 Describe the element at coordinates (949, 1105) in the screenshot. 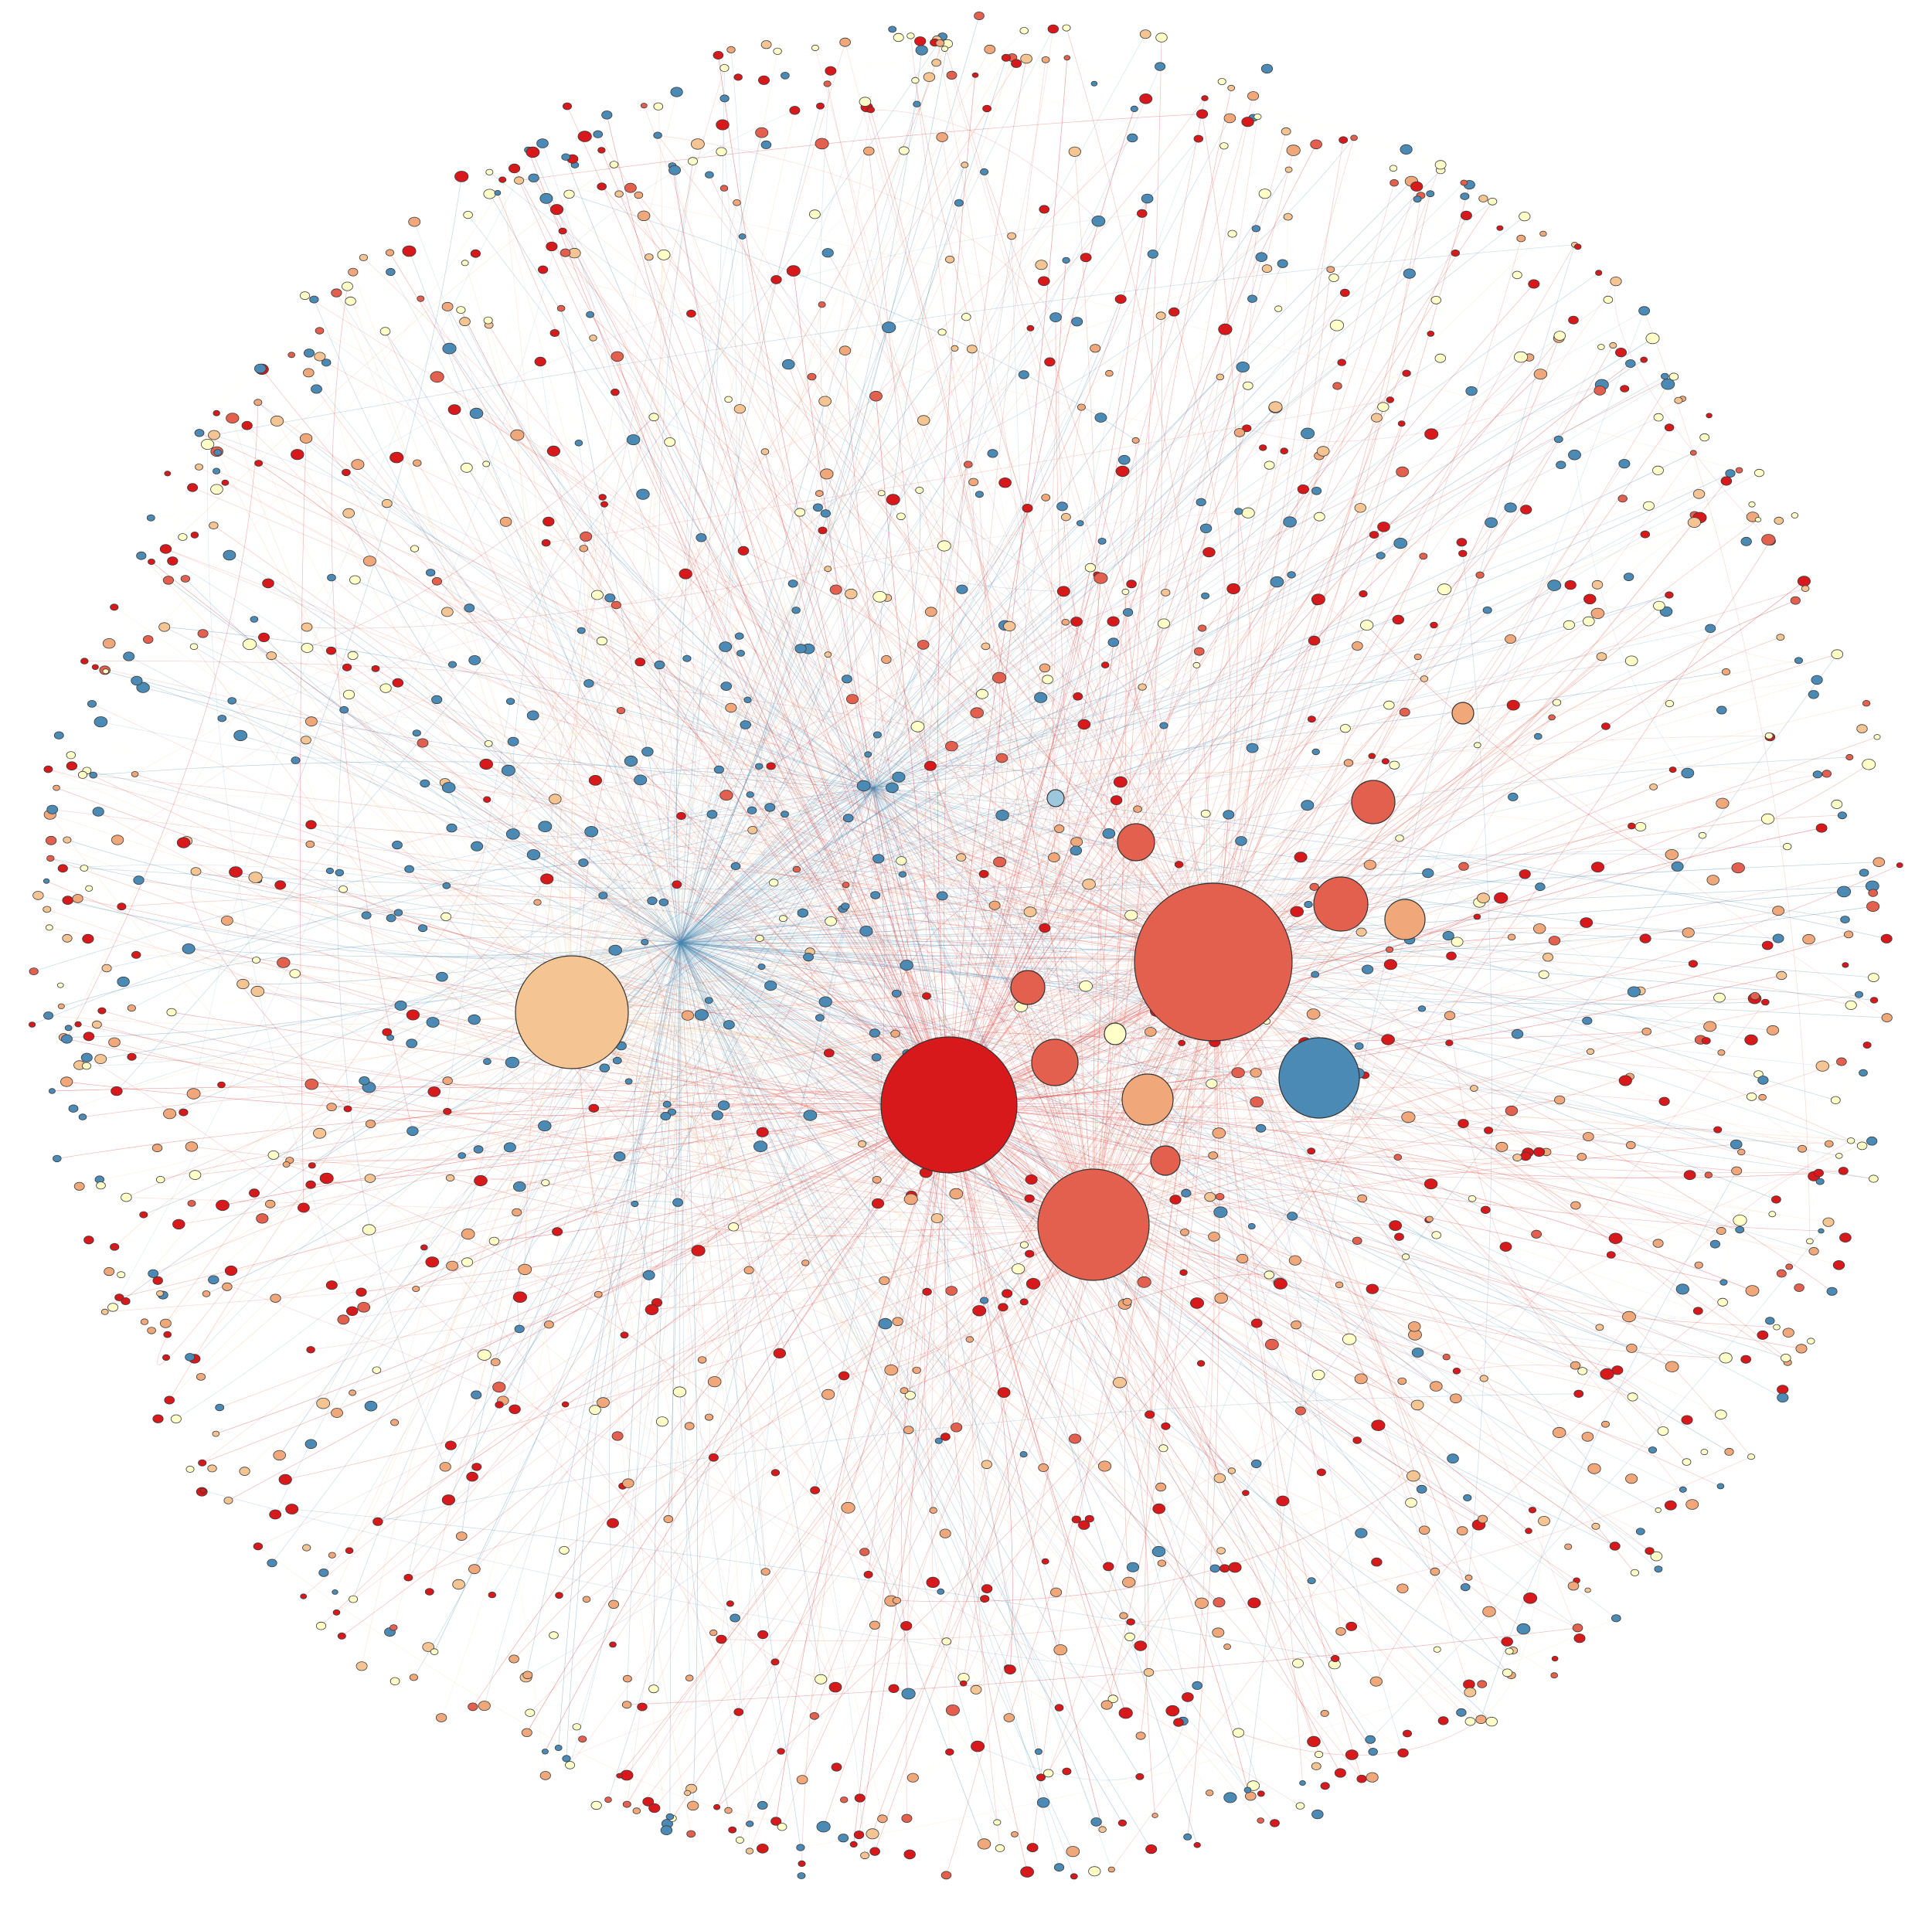

I see `hub-node-group` at that location.